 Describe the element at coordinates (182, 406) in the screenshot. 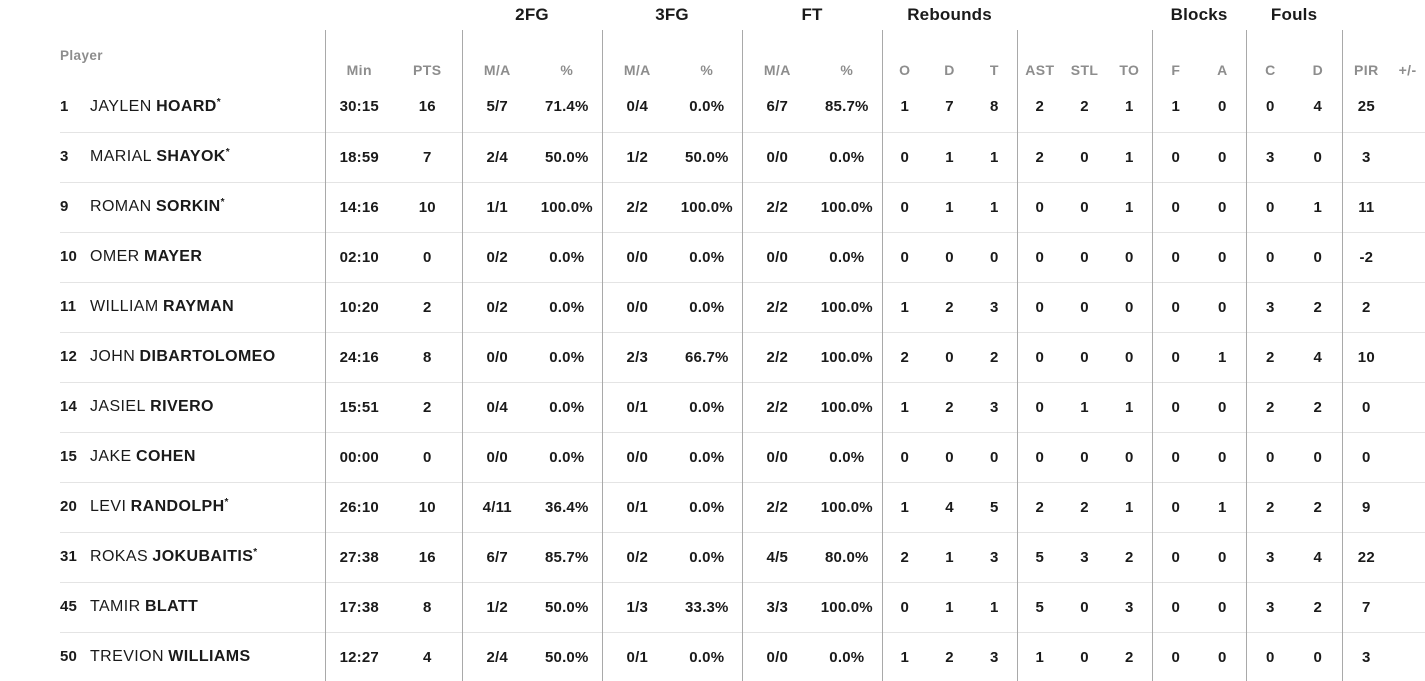

I see `player-last-name: RIVERO` at that location.